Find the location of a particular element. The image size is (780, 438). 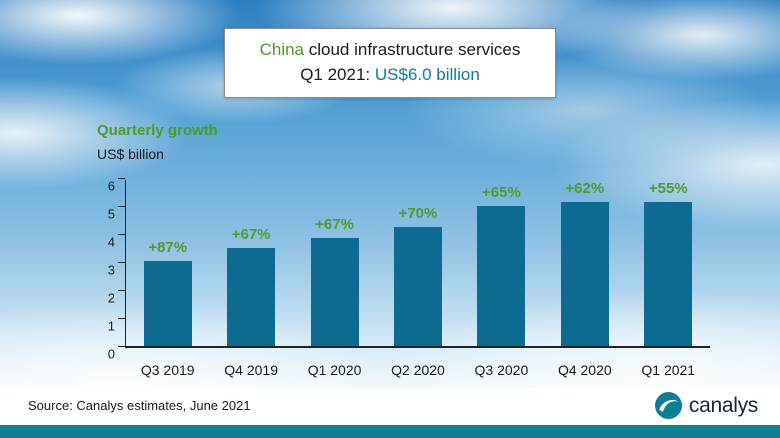

y-tick-label: 6 is located at coordinates (111, 186).